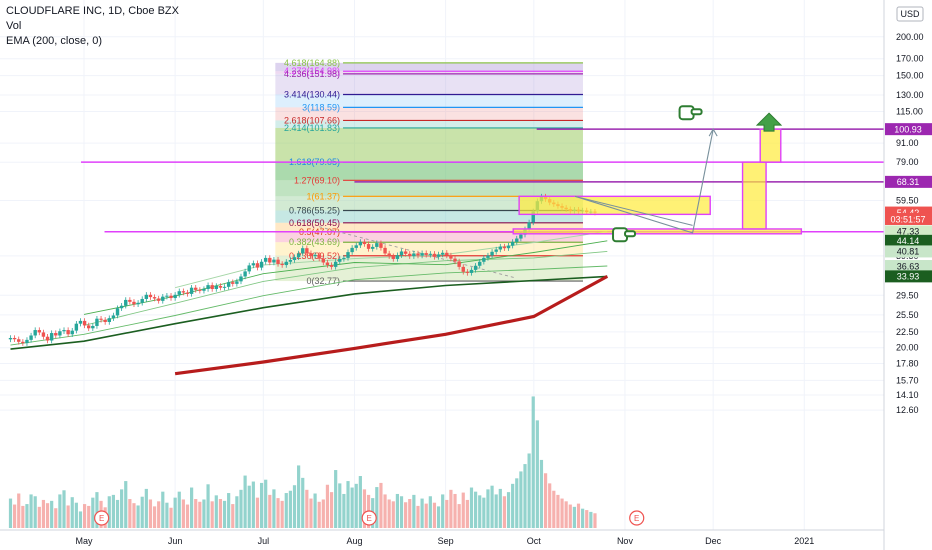 This screenshot has width=932, height=550. Describe the element at coordinates (14, 26) in the screenshot. I see `legend-volume: Vol` at that location.